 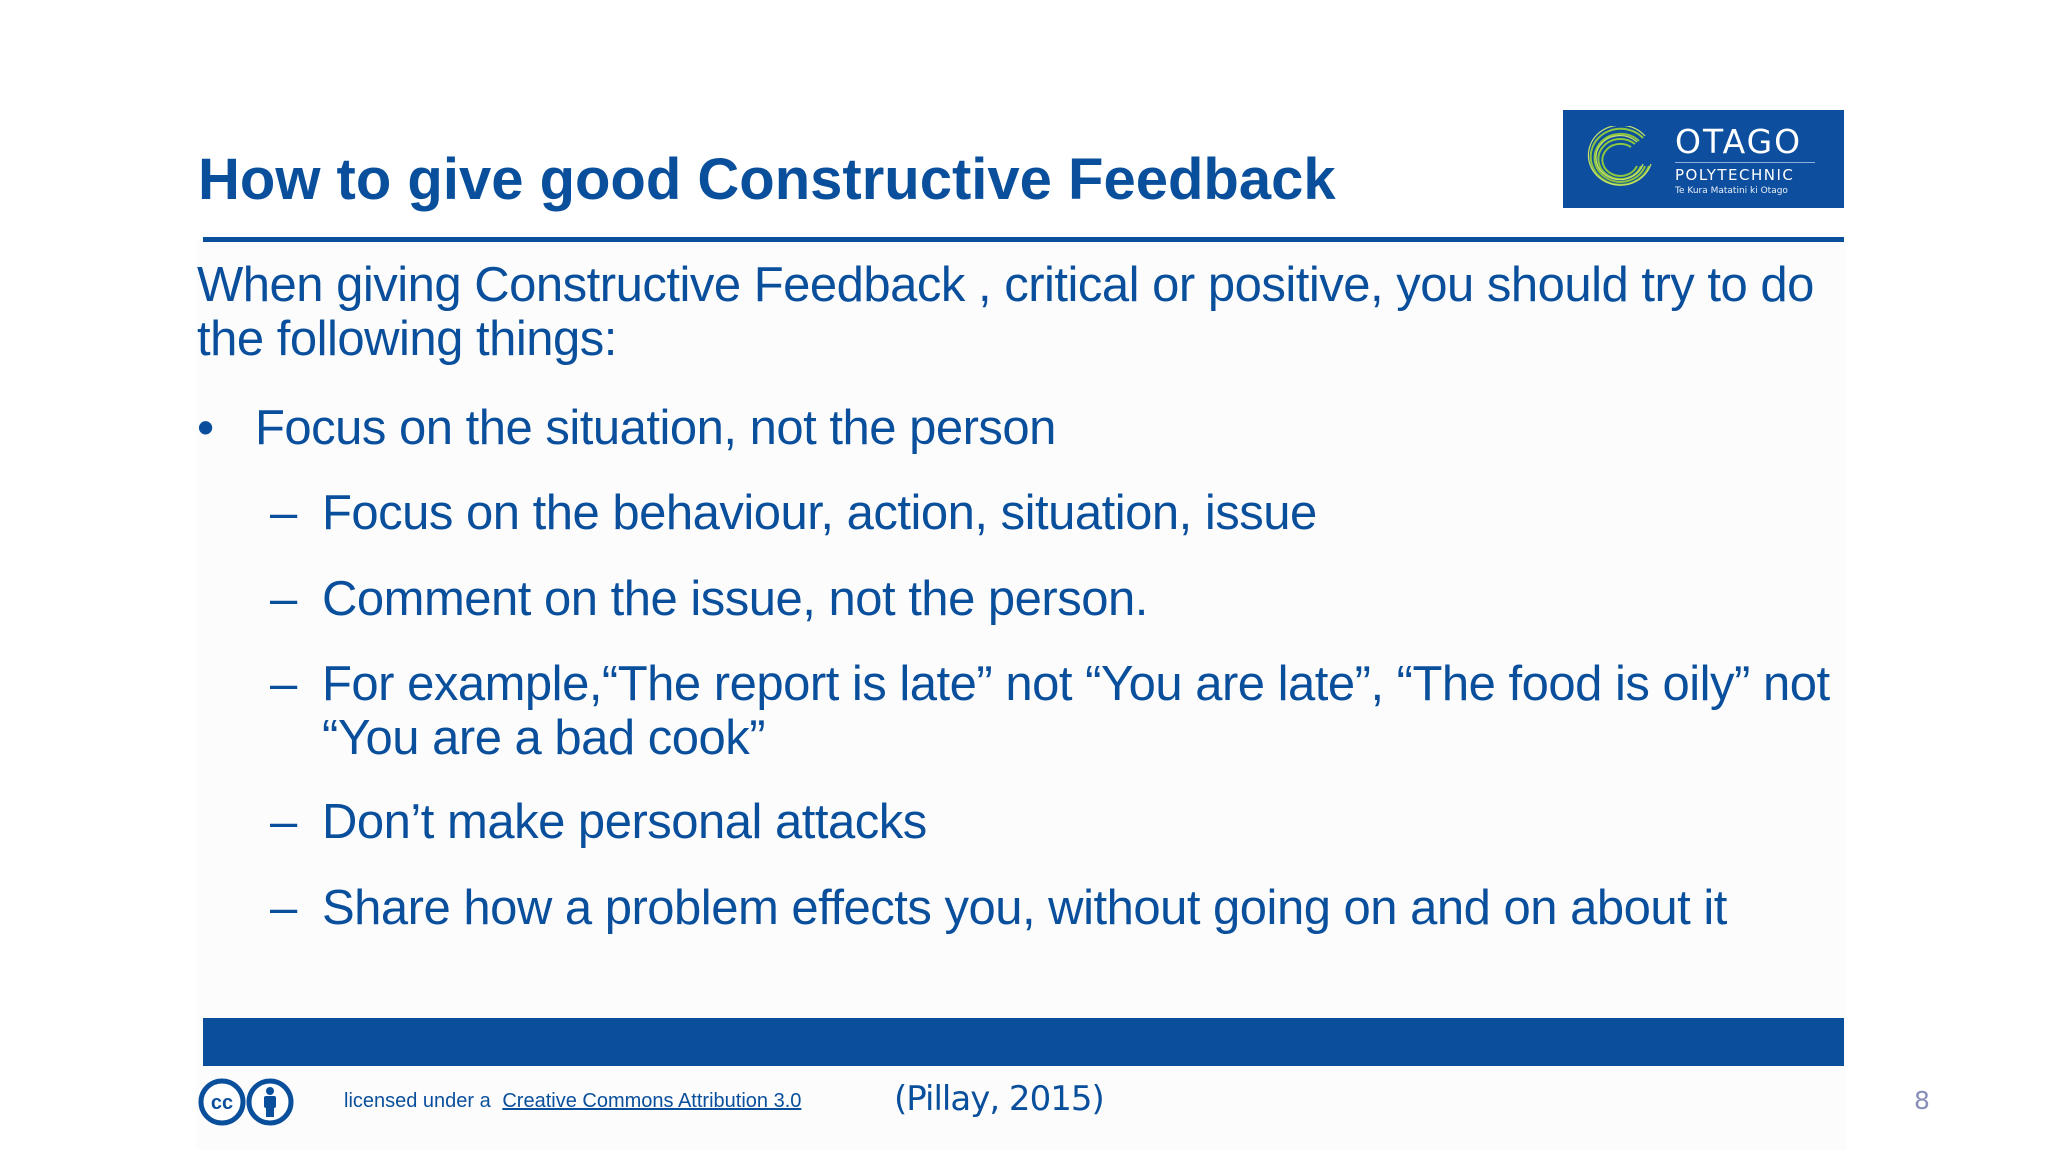 I want to click on bullet-text: Focus on the situation, not the person, so click(x=655, y=428).